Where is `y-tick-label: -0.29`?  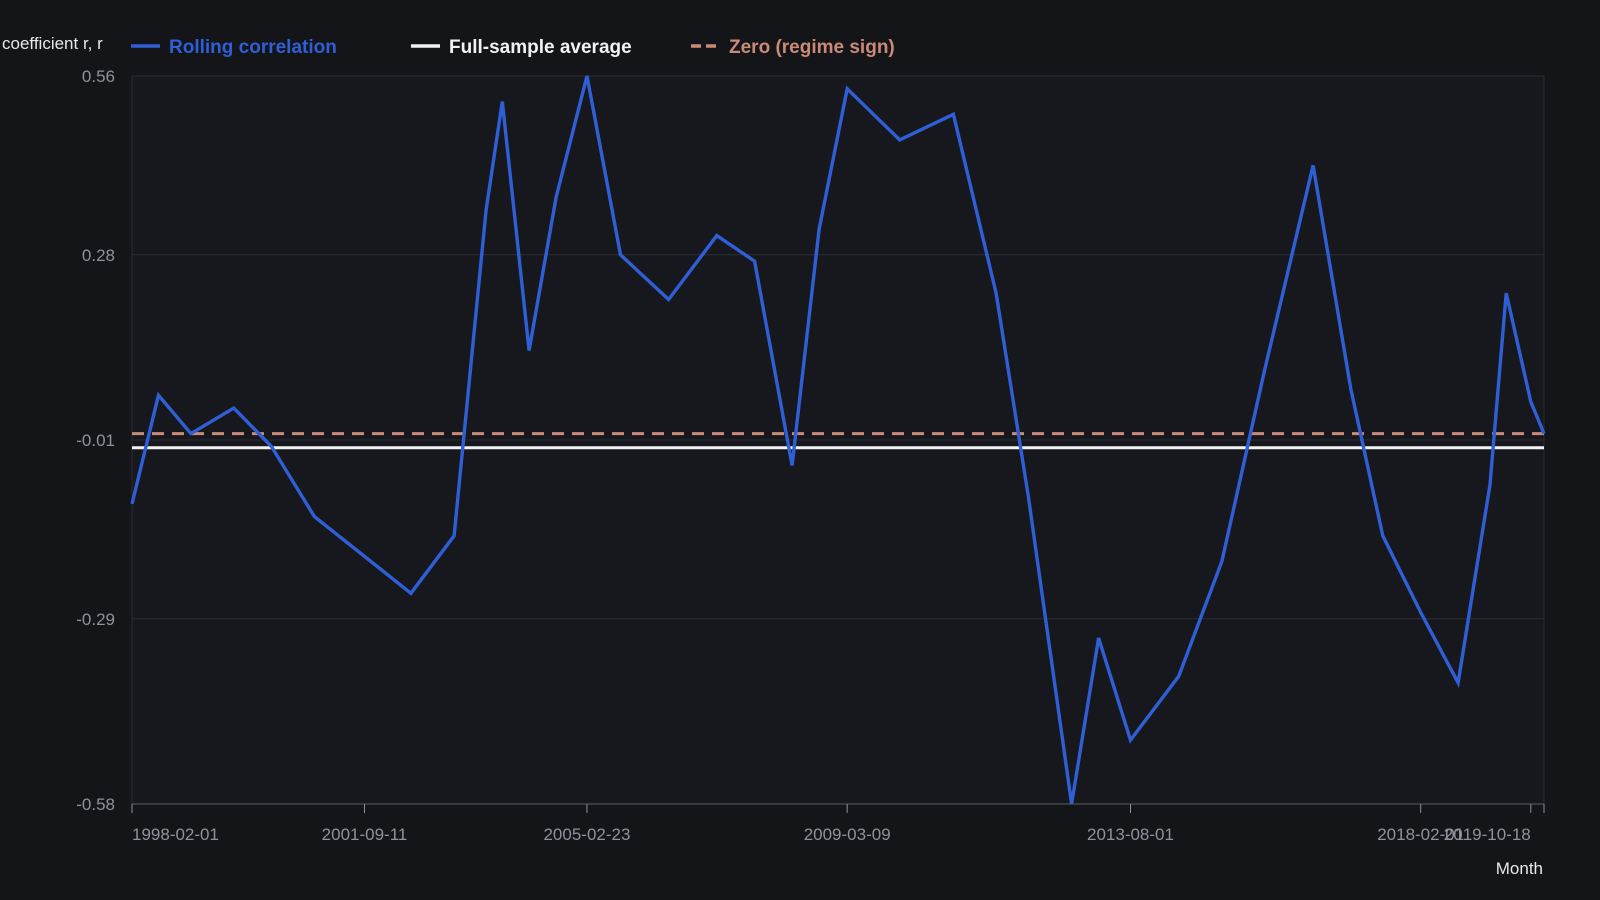 y-tick-label: -0.29 is located at coordinates (95, 619).